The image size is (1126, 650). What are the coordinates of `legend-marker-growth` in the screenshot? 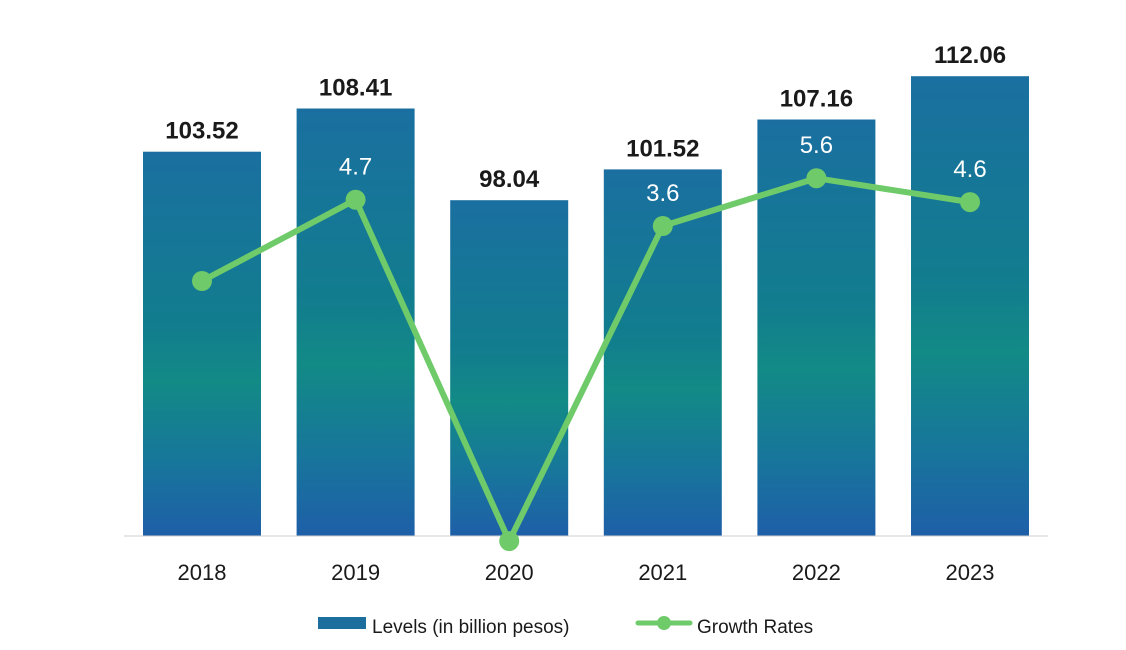 It's located at (664, 623).